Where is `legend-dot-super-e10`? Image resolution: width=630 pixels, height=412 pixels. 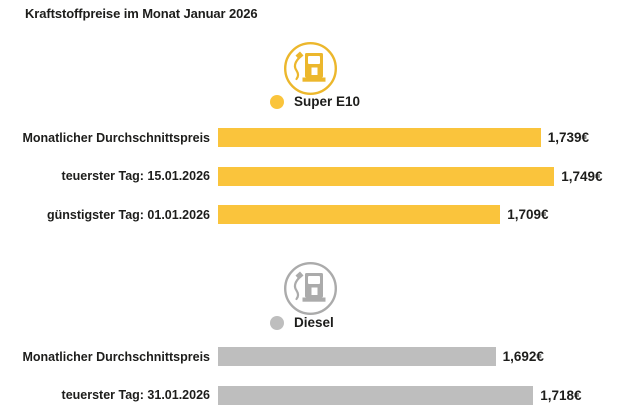
legend-dot-super-e10 is located at coordinates (277, 101).